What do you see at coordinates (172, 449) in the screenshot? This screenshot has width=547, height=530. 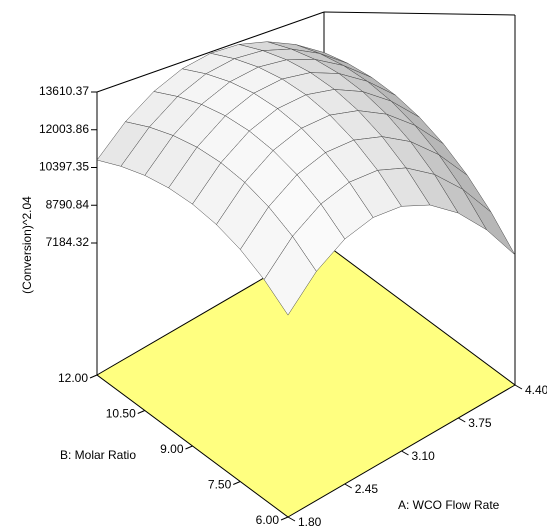 I see `y-tick-label: 9.00` at bounding box center [172, 449].